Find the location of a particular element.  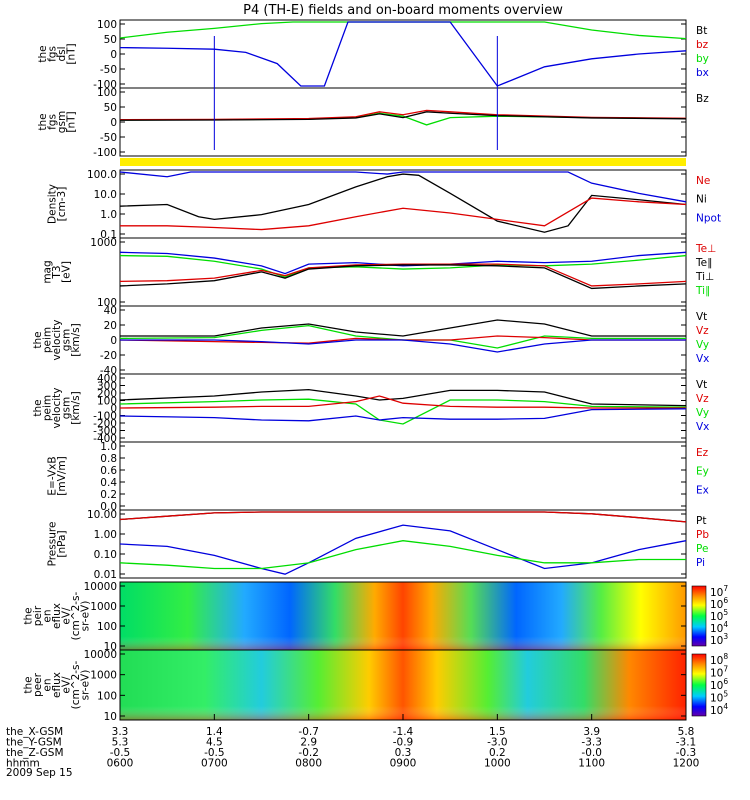

x-axis-row-label: the_Z-GSM is located at coordinates (35, 753).